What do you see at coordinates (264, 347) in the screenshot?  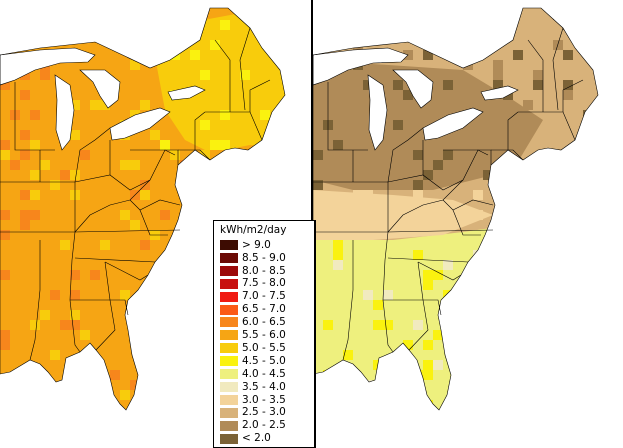 I see `legend-label: 5.0 - 5.5` at bounding box center [264, 347].